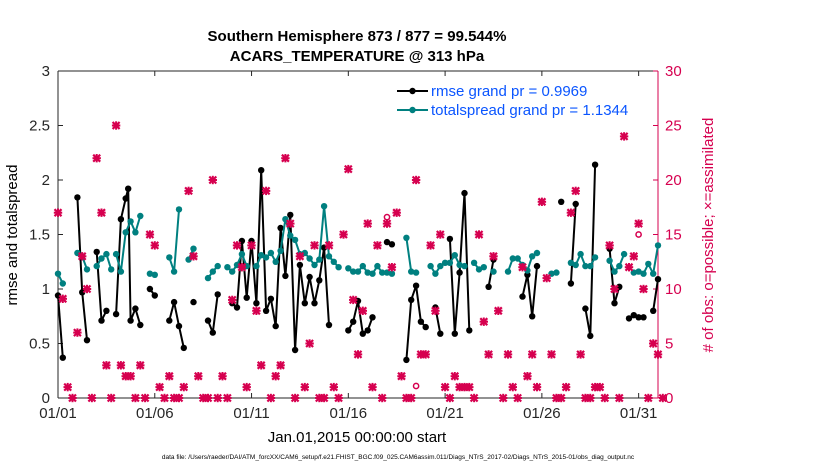 The height and width of the screenshot is (475, 830). I want to click on chart-title-line2: ACARS_TEMPERATURE @ 313 hPa, so click(357, 56).